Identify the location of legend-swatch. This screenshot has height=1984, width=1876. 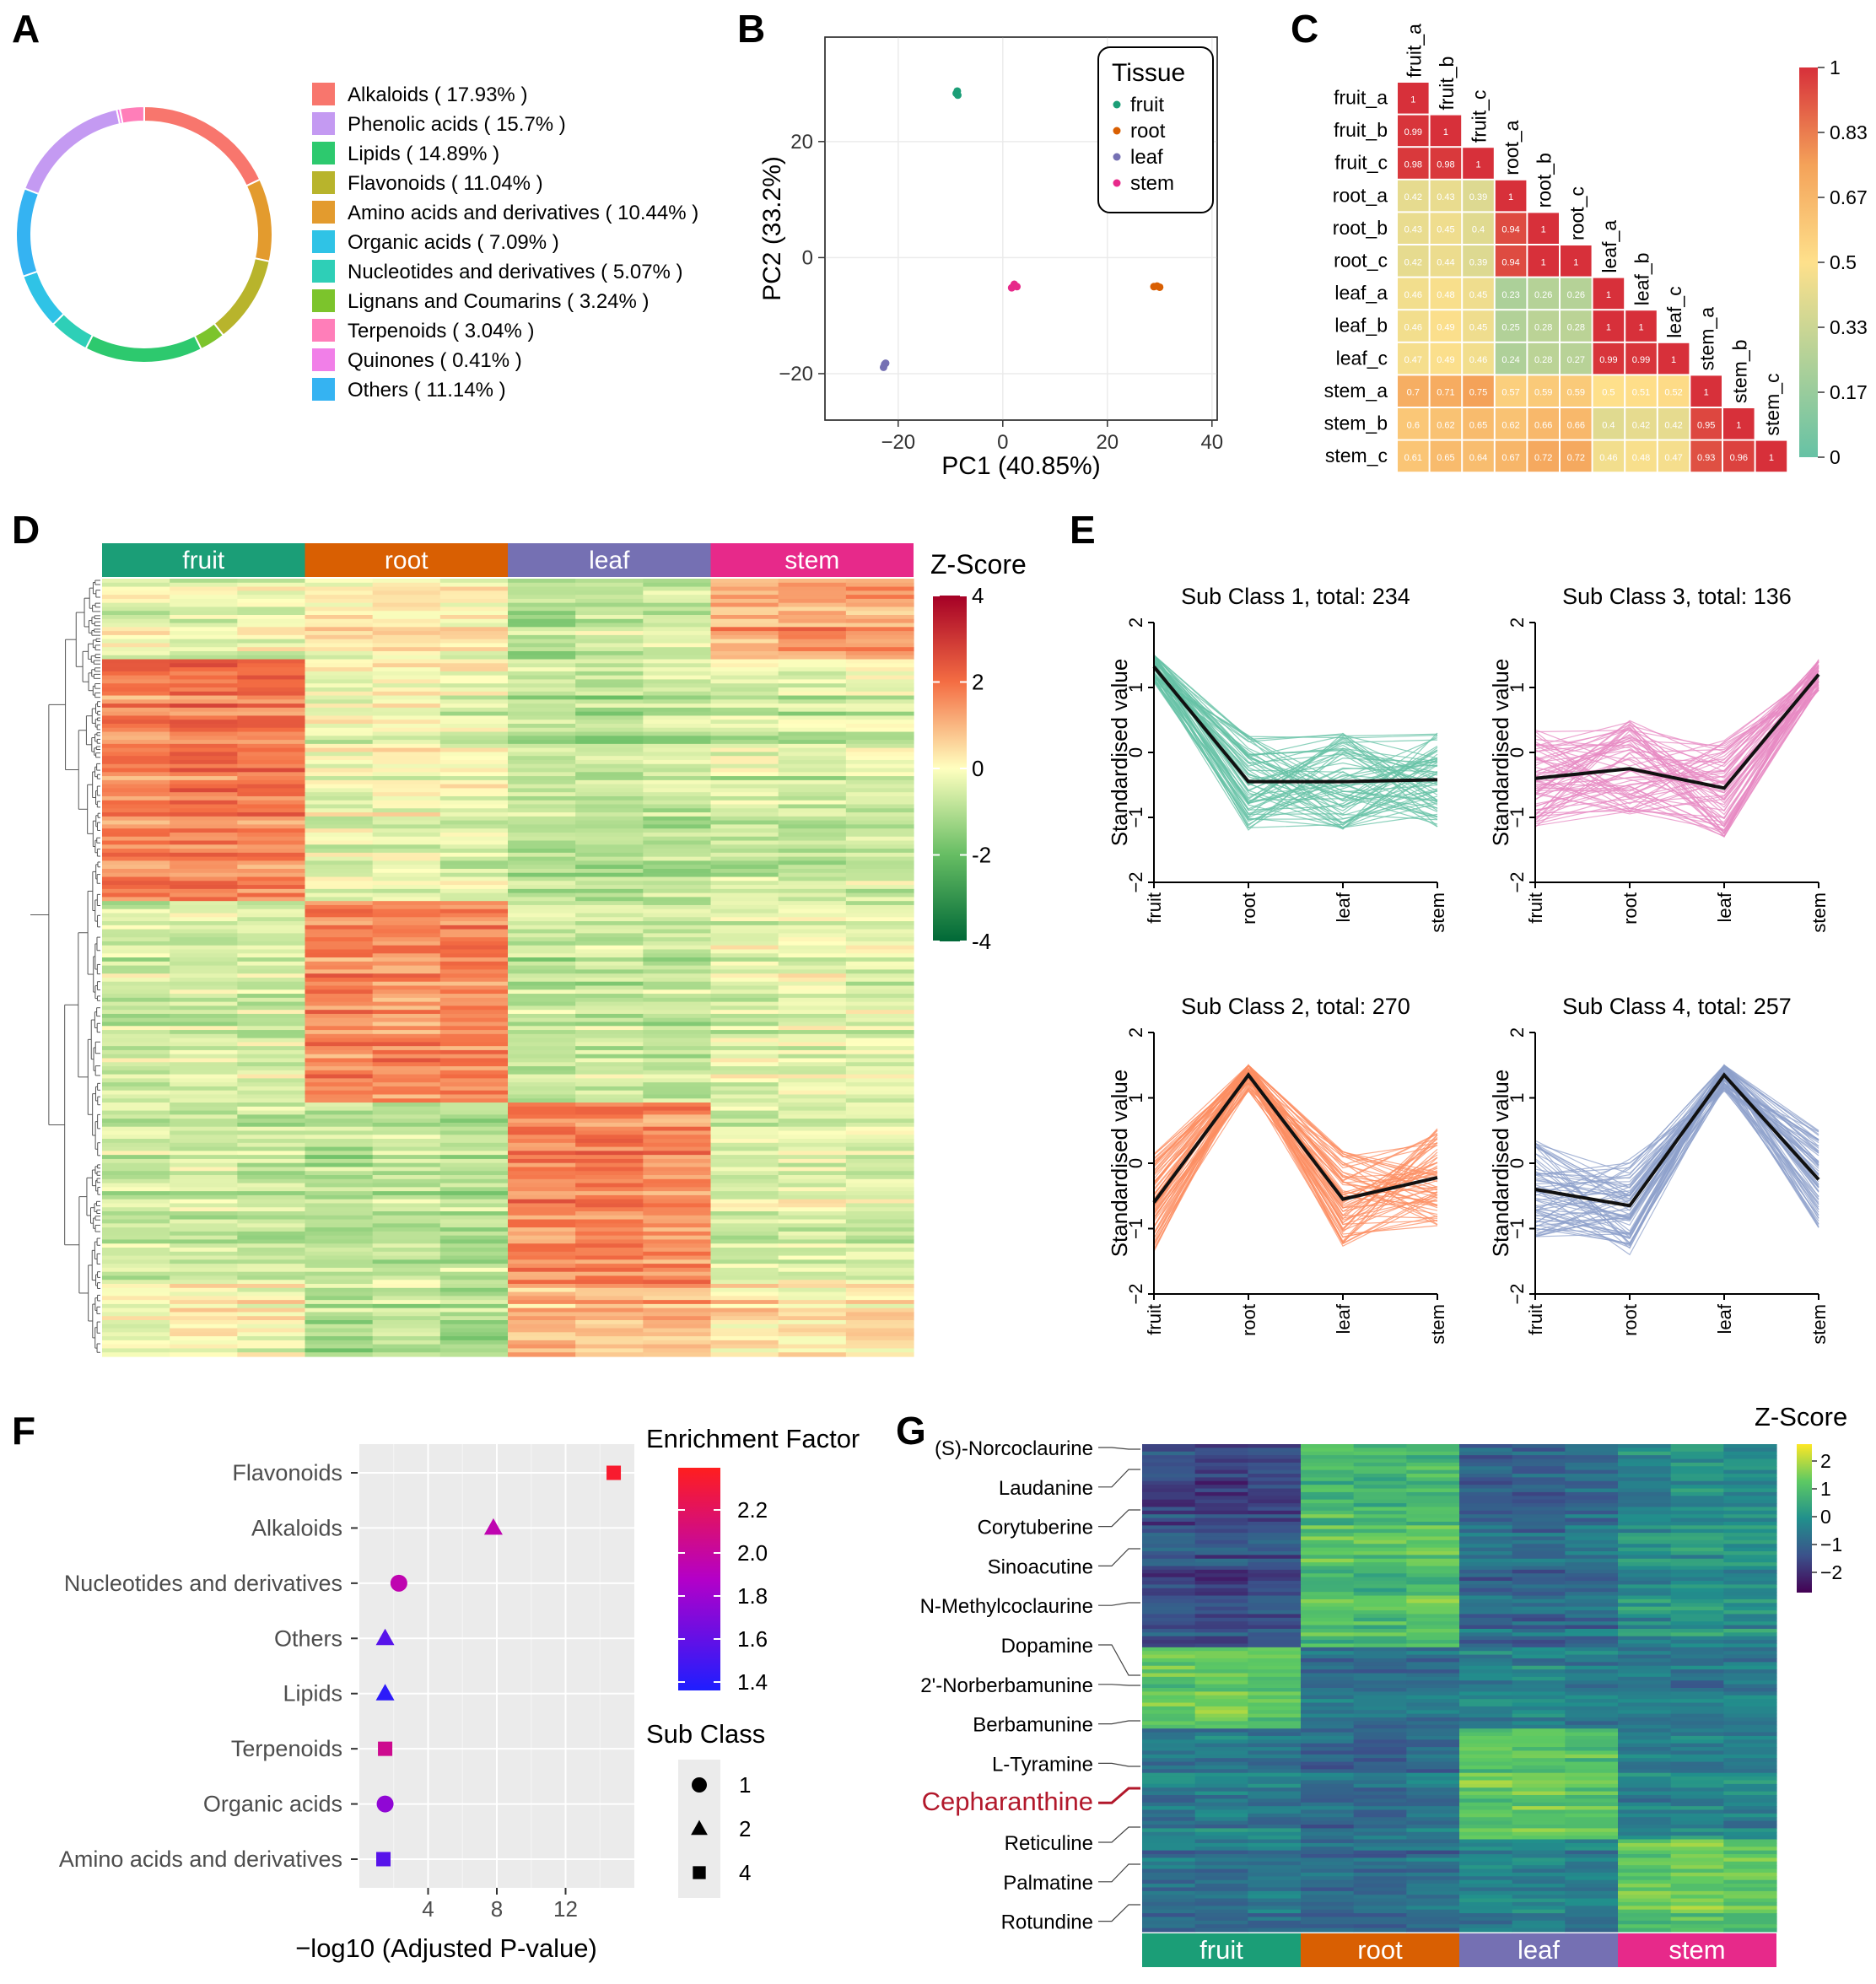
(323, 94).